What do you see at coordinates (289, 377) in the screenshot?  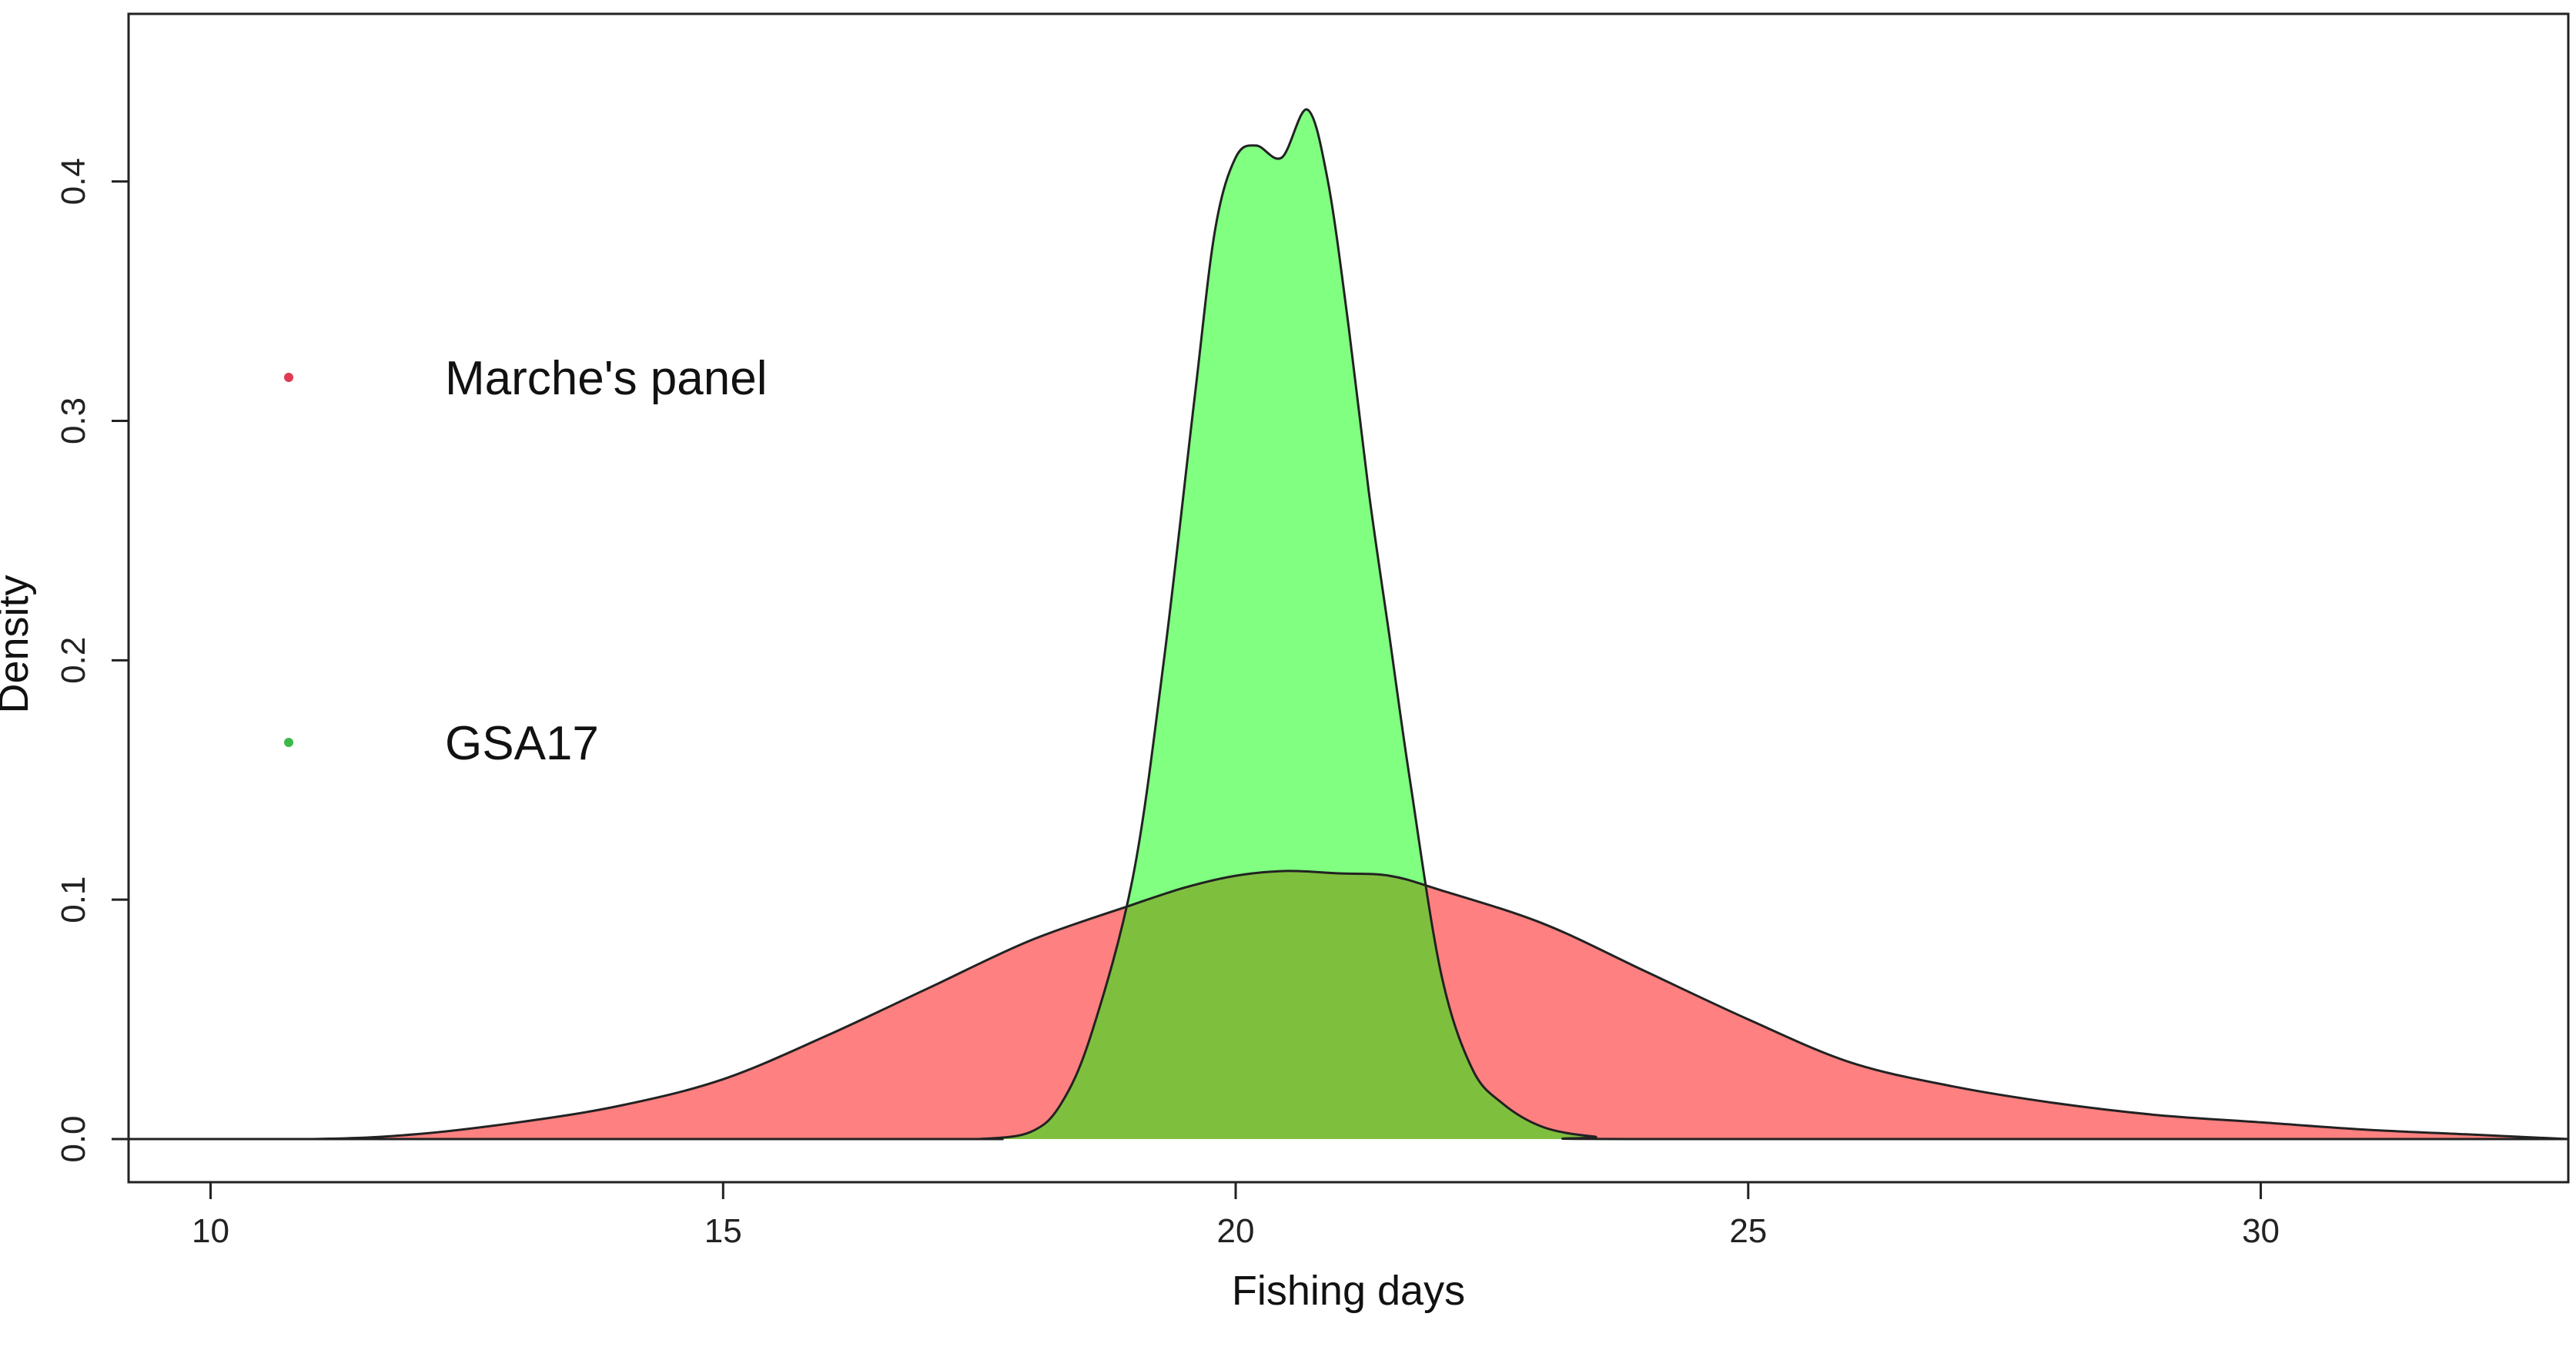 I see `legend-marker-marche` at bounding box center [289, 377].